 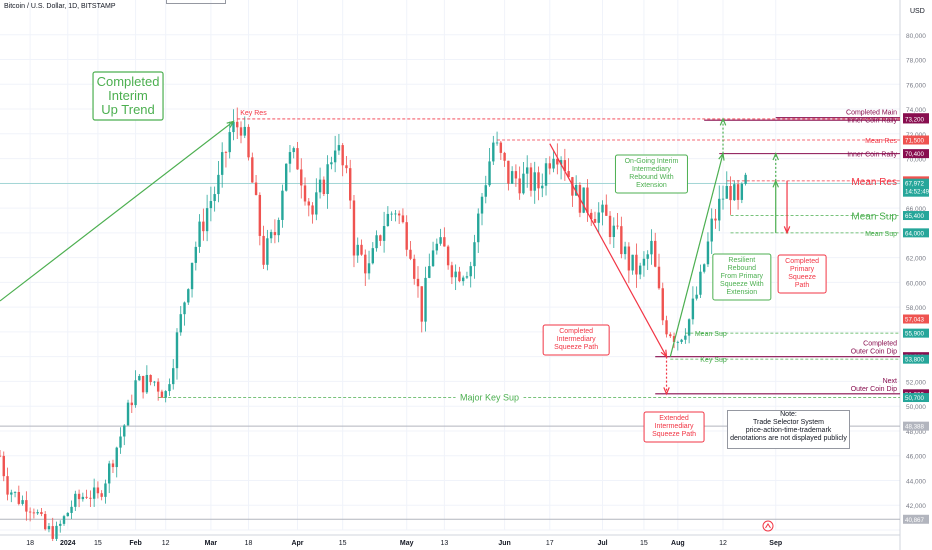 What do you see at coordinates (916, 216) in the screenshot?
I see `price-label-green: 65,400` at bounding box center [916, 216].